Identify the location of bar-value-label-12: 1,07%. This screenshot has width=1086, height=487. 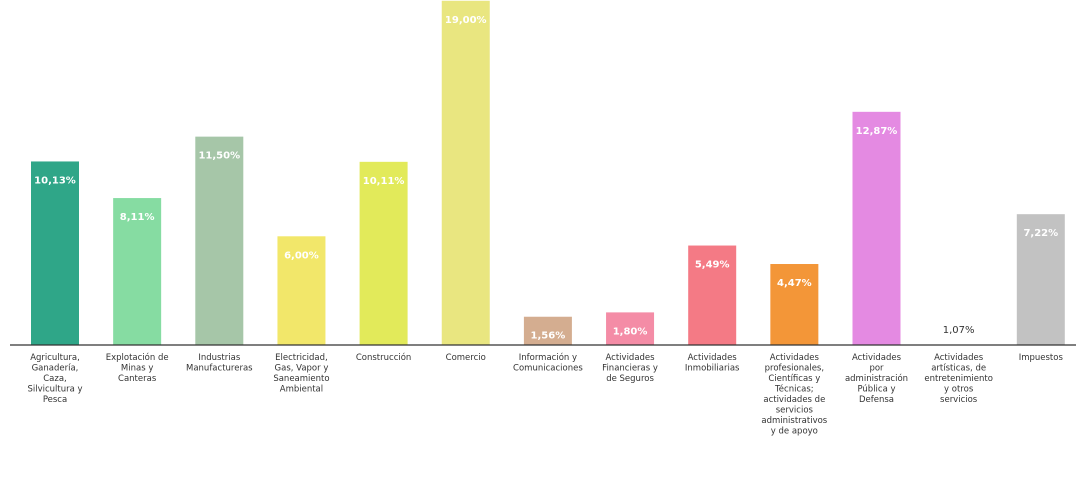
(959, 330).